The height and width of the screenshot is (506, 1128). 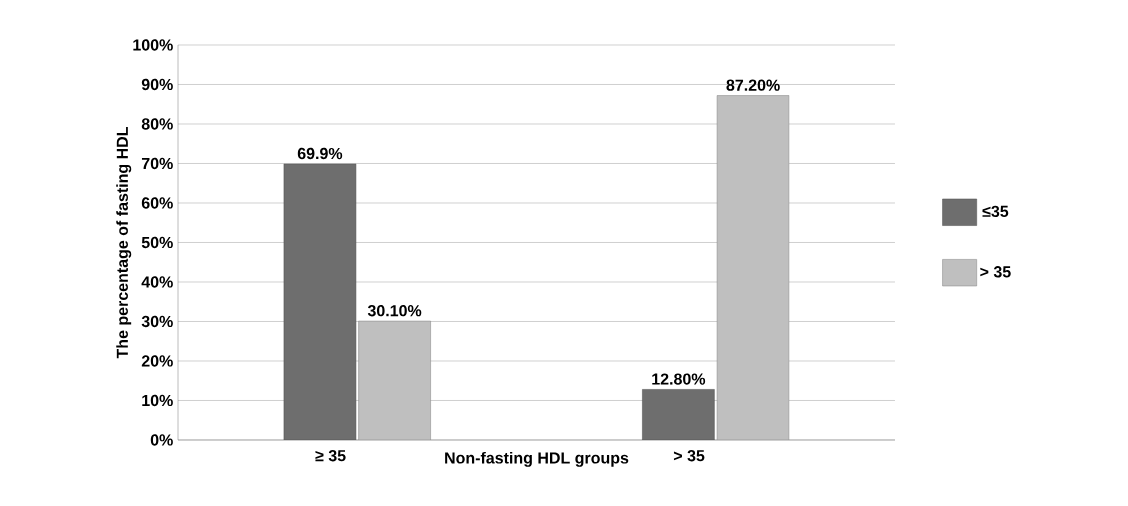 I want to click on data-label: 12.80%, so click(x=679, y=379).